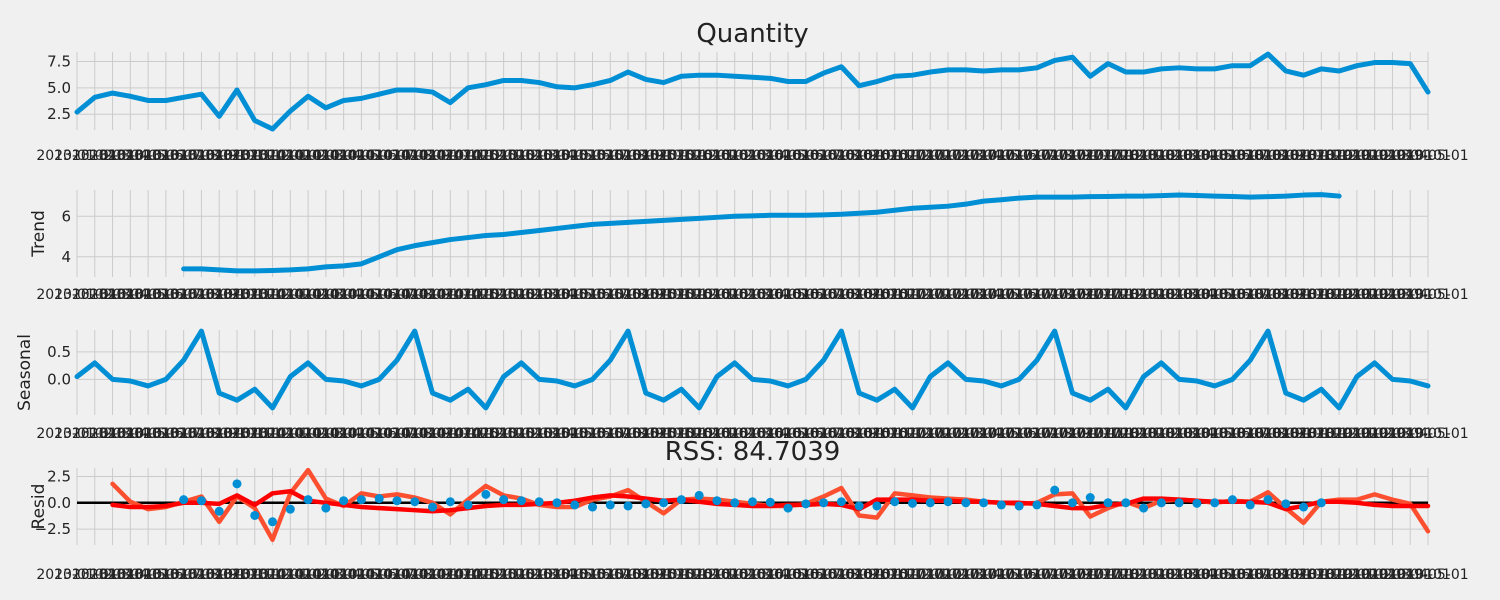 This screenshot has width=1500, height=600. What do you see at coordinates (1427, 575) in the screenshot?
I see `x-tick-label: 2019-05-01` at bounding box center [1427, 575].